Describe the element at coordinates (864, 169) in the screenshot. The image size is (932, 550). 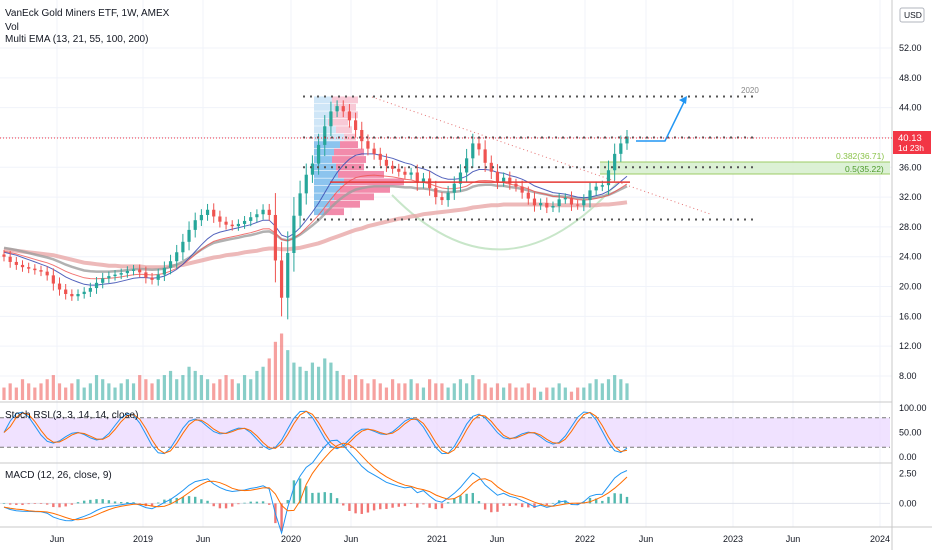
I see `fib-label-50: 0.5(35.22)` at that location.